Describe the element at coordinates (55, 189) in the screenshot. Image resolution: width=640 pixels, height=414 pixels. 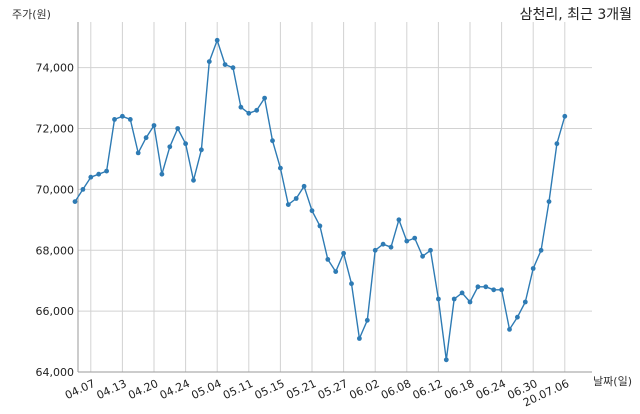
I see `y-tick-label: 70,000` at that location.